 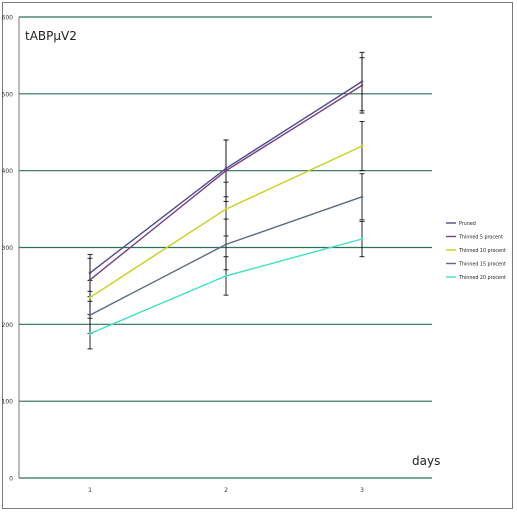 I want to click on y-tick-label: 200, so click(x=8, y=325).